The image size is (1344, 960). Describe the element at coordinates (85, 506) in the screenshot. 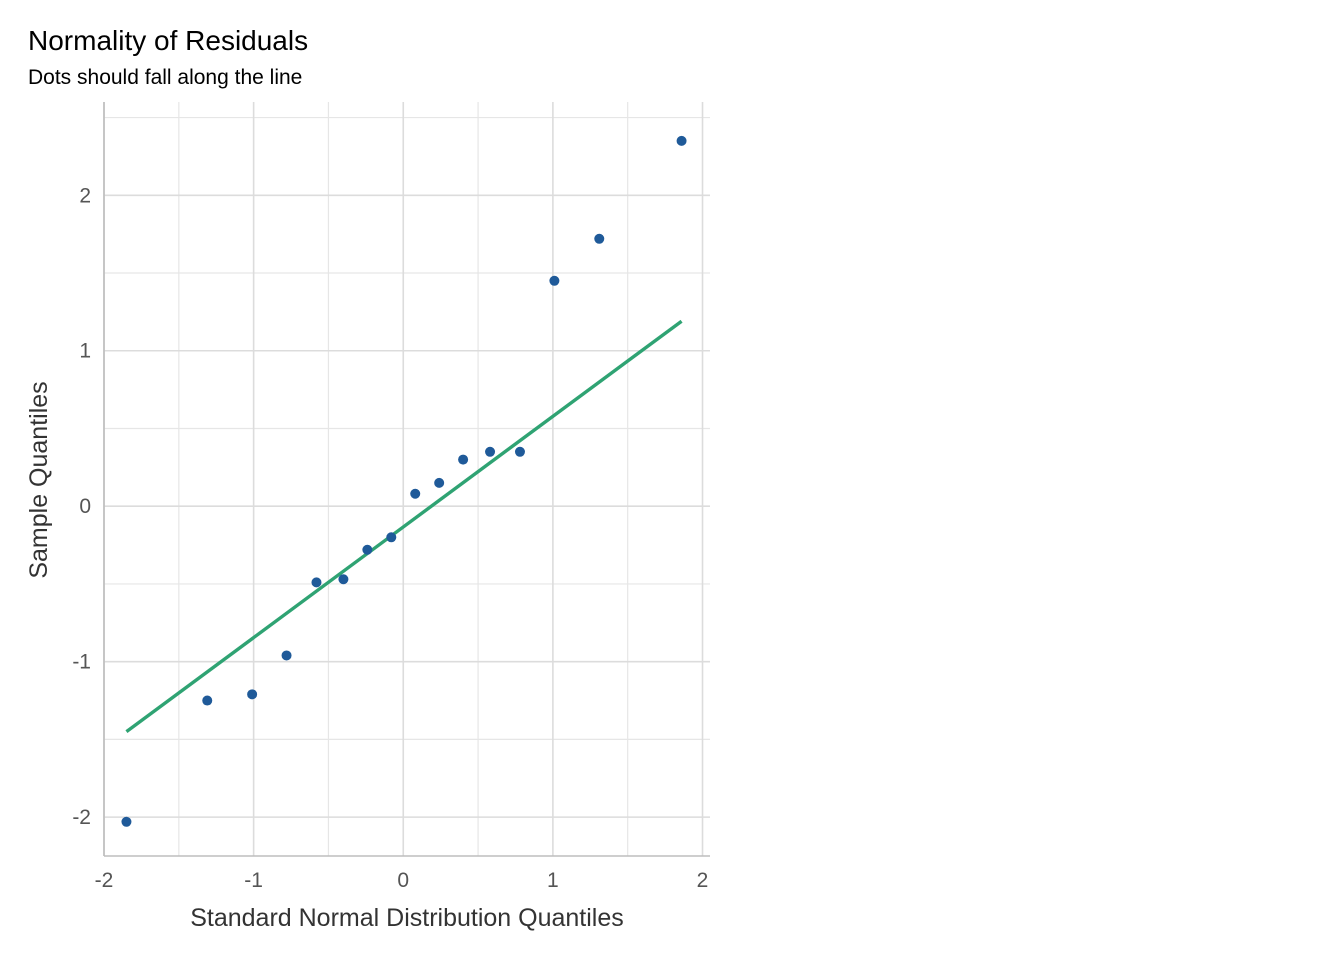

I see `y-tick-label: 0` at that location.